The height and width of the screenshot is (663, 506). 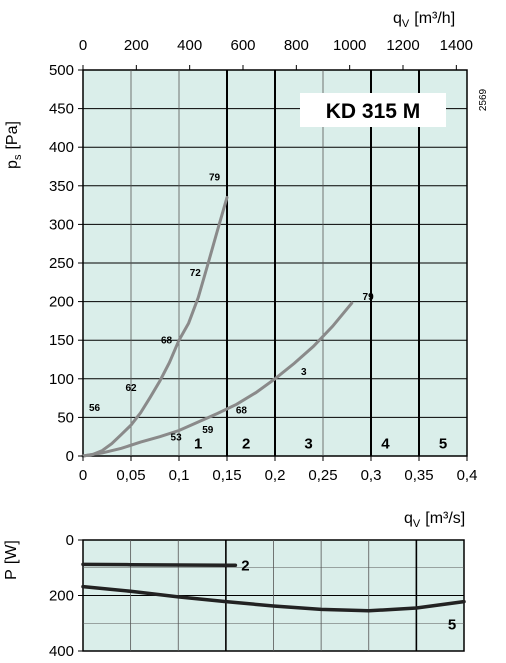 What do you see at coordinates (276, 53) in the screenshot?
I see `flow-x-ticks-m3h: 0 200 400 600 800 1000 1200 1400` at bounding box center [276, 53].